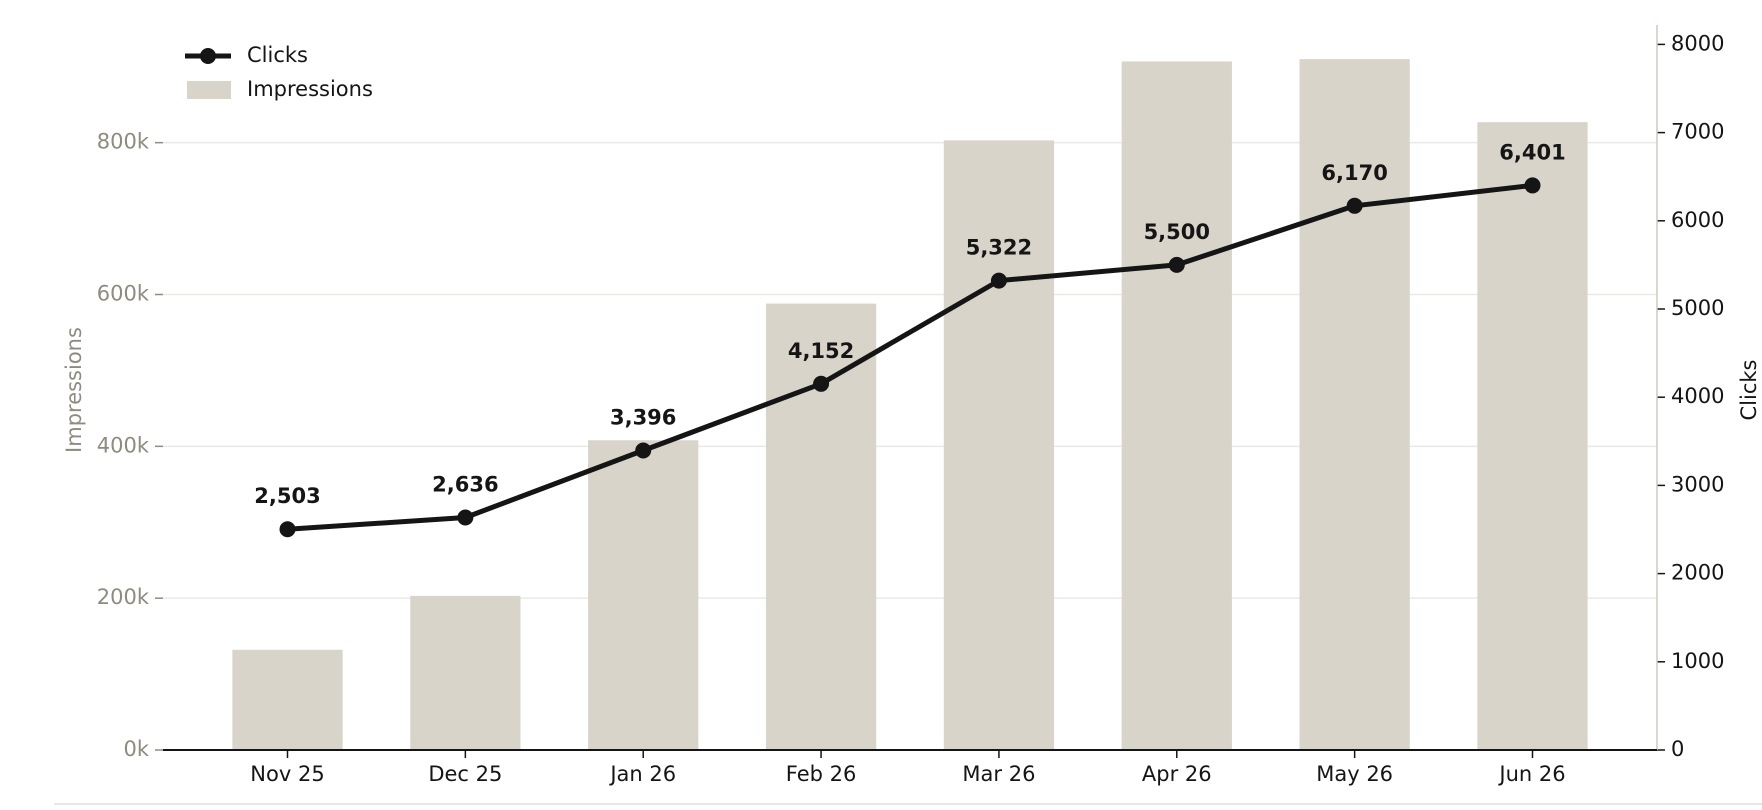 The height and width of the screenshot is (810, 1762). I want to click on y2-tick-label: 8000, so click(1697, 43).